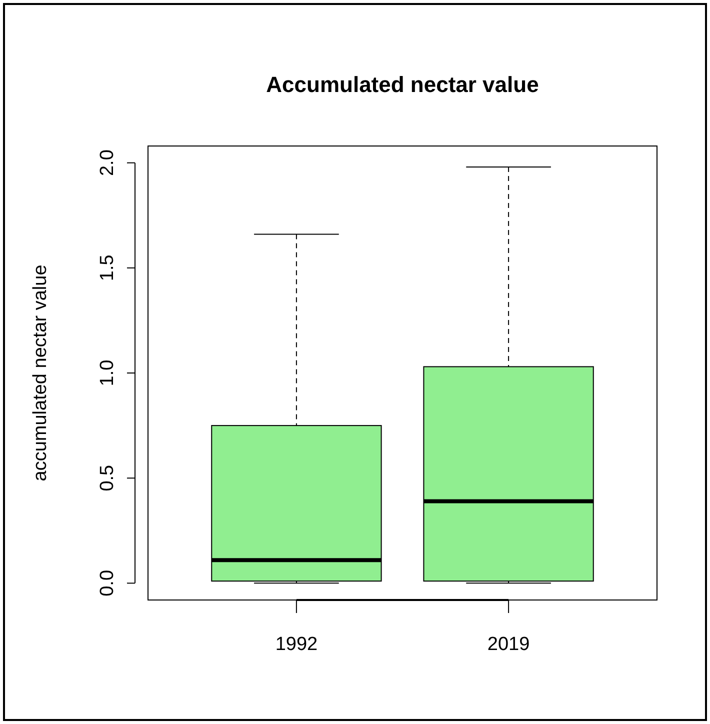 This screenshot has height=724, width=710. I want to click on y-tick-label: 0.5, so click(107, 478).